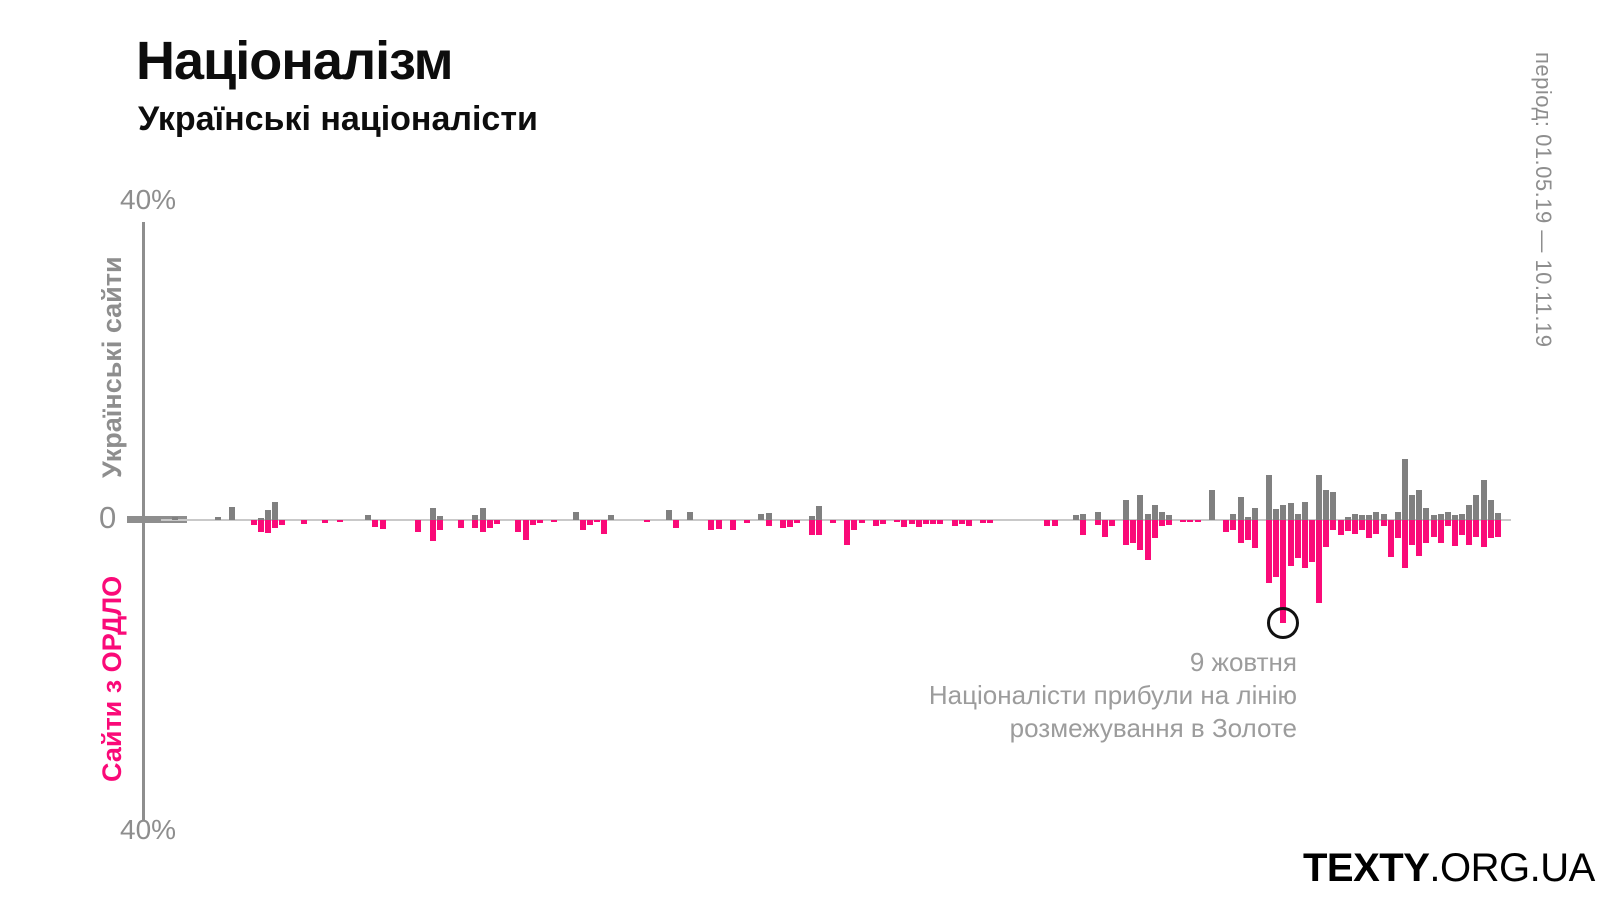 The height and width of the screenshot is (910, 1600). I want to click on texty-logo: TEXTY.ORG.UA, so click(1449, 868).